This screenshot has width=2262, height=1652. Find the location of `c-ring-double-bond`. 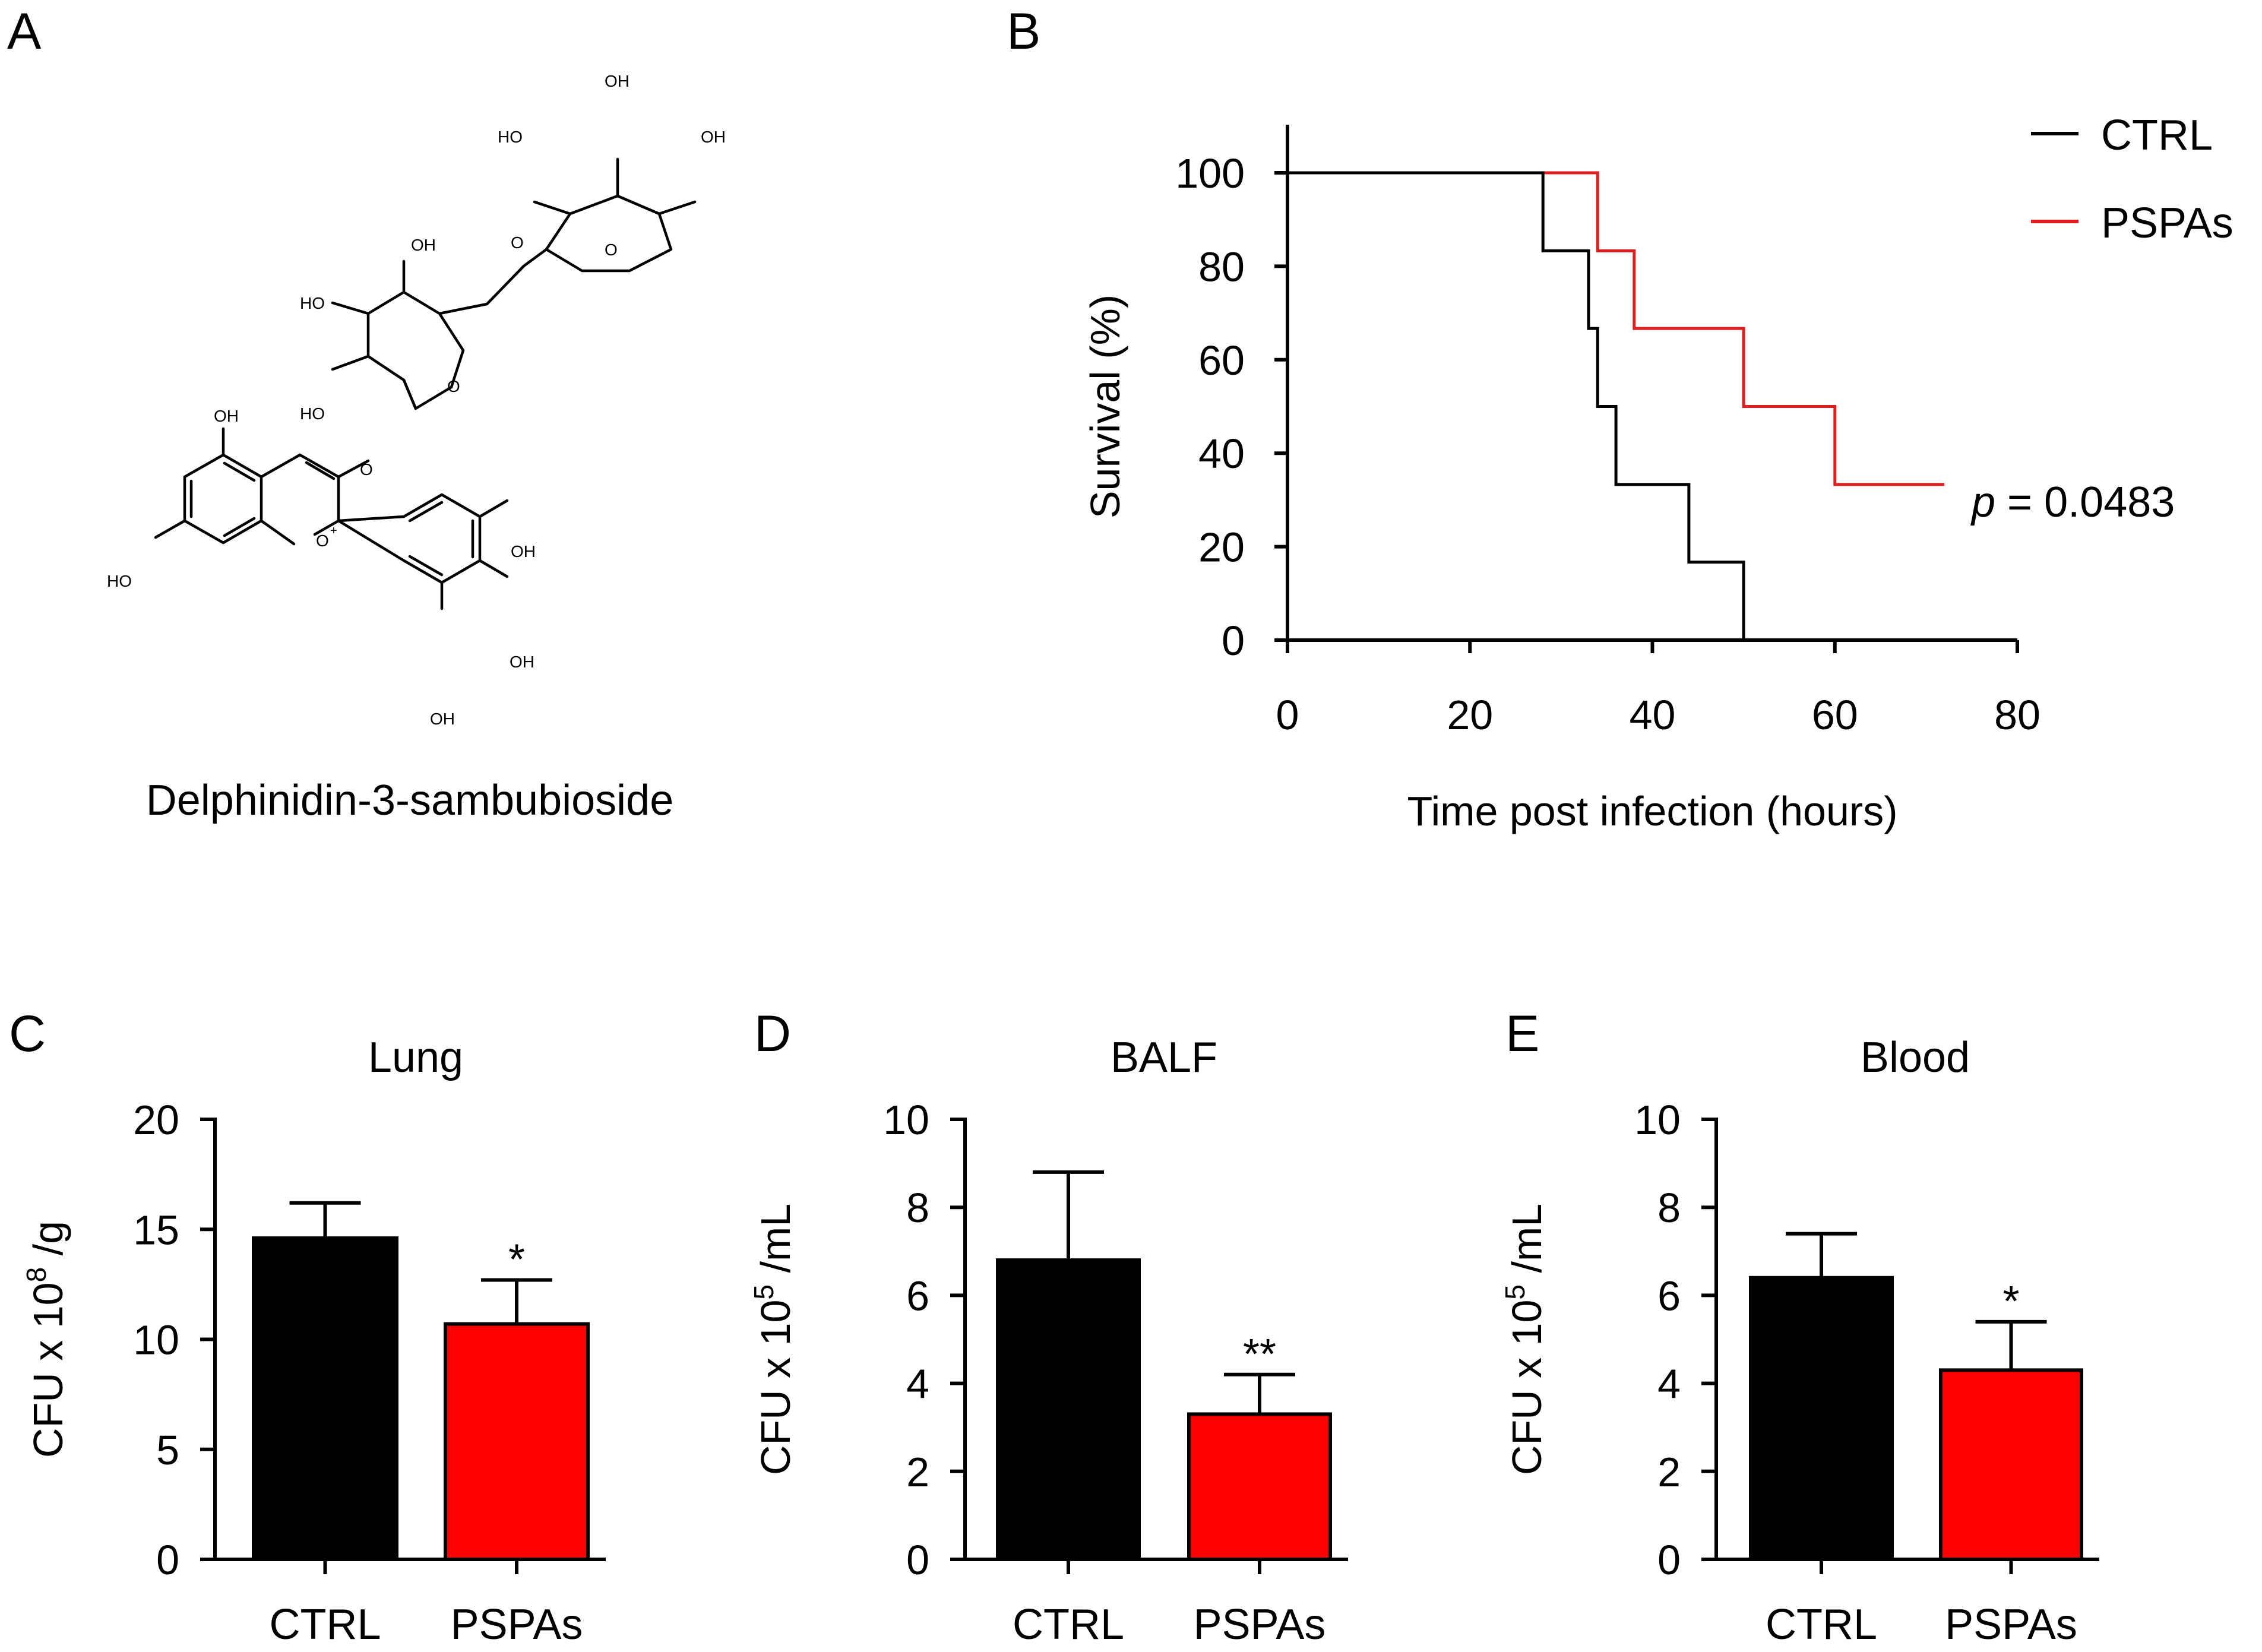

c-ring-double-bond is located at coordinates (320, 470).